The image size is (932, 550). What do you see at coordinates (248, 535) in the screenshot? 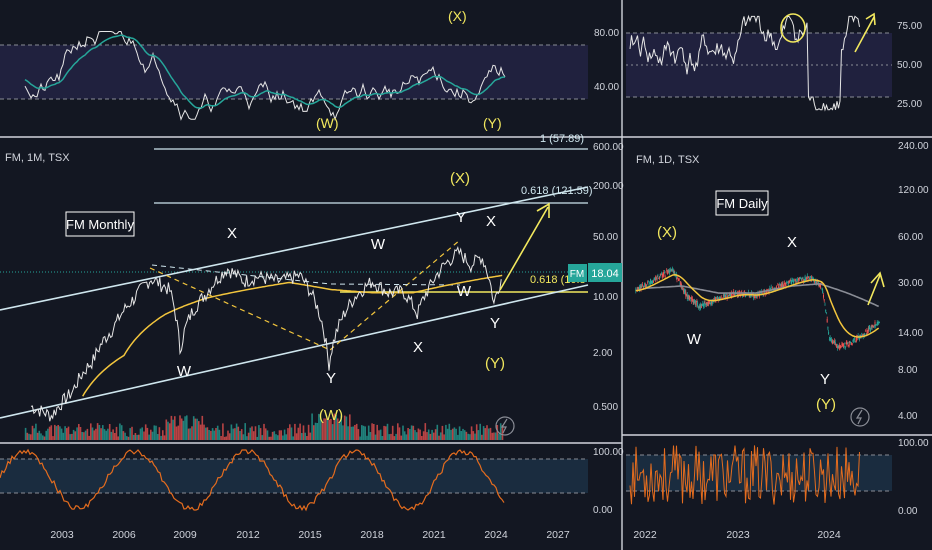
I see `time-tick-2012: 2012` at bounding box center [248, 535].